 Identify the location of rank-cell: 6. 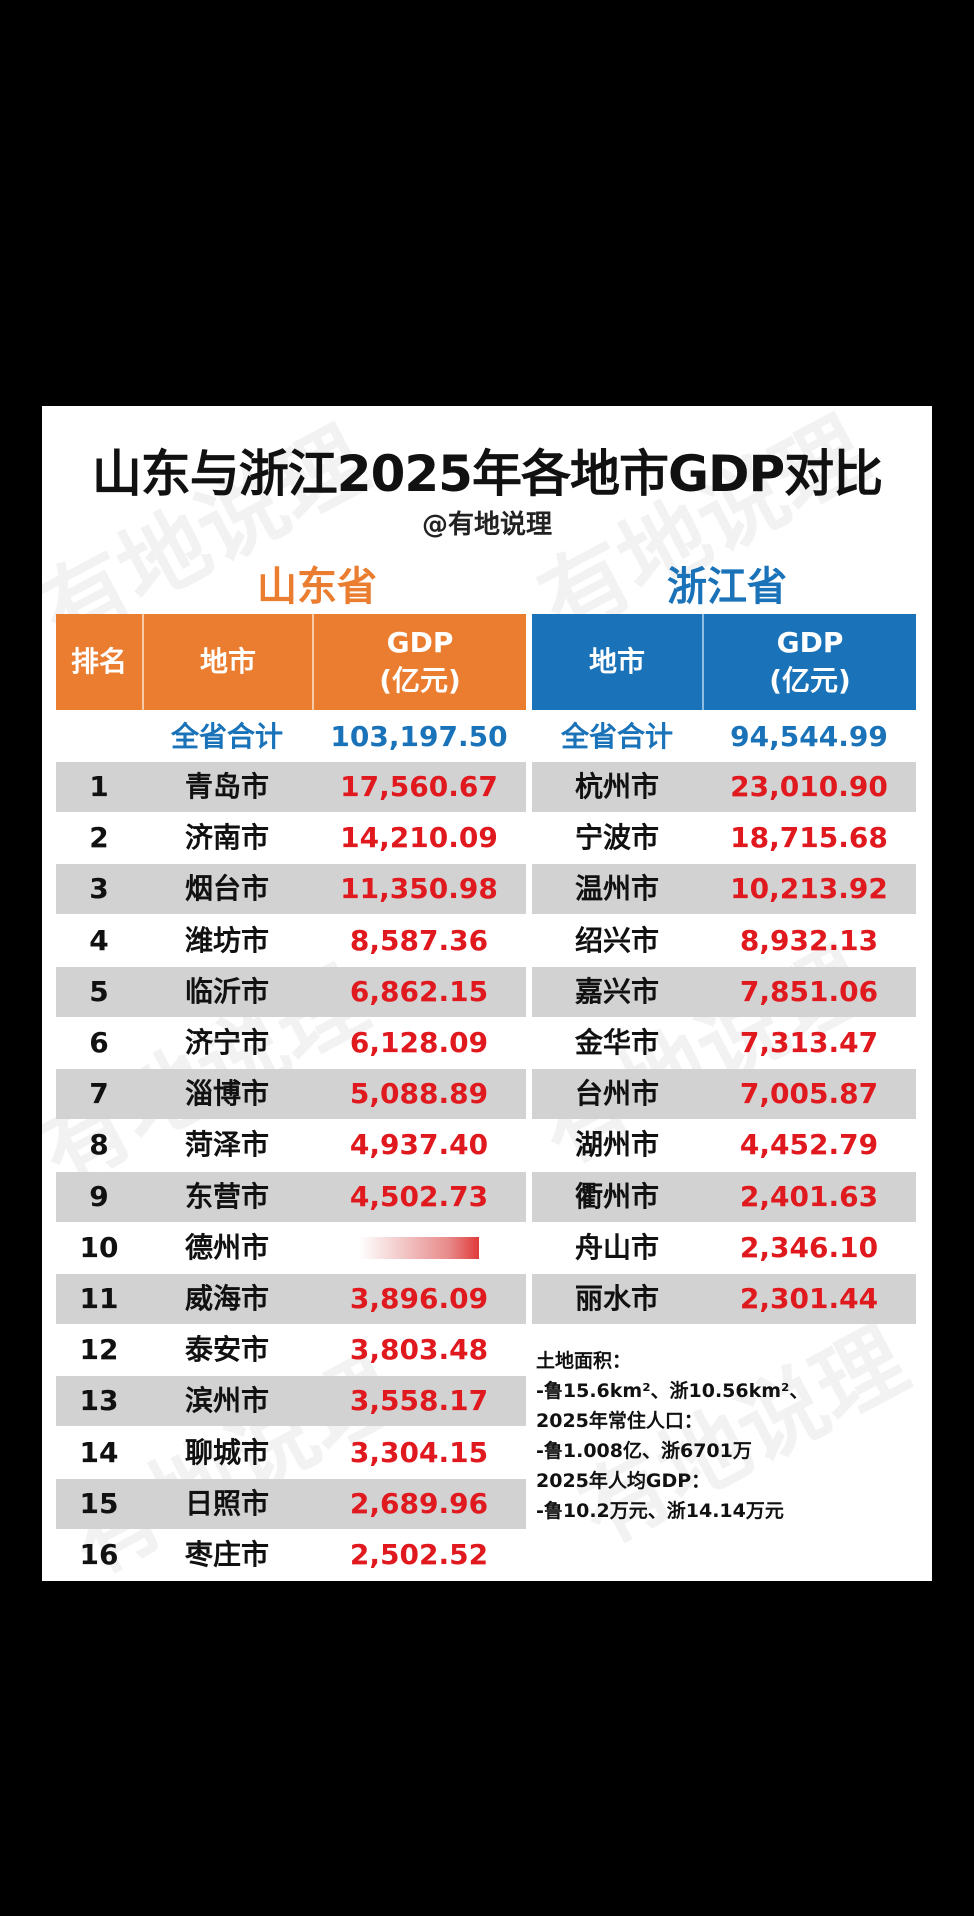
(99, 1042).